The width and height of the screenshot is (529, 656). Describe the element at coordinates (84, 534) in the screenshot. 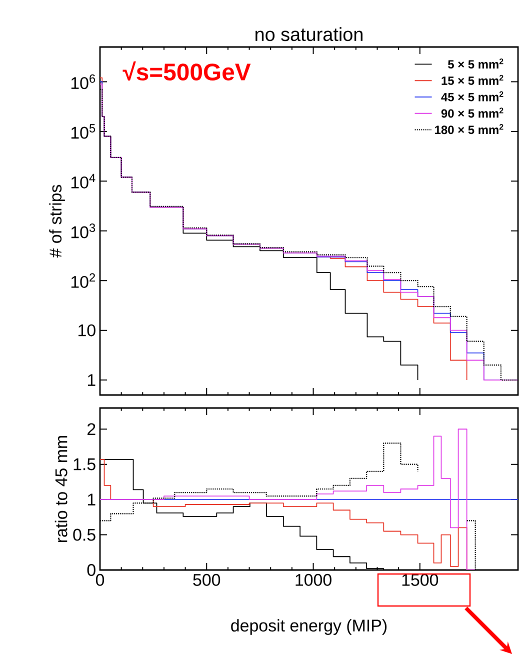

I see `y-tick-label: 0.5` at that location.